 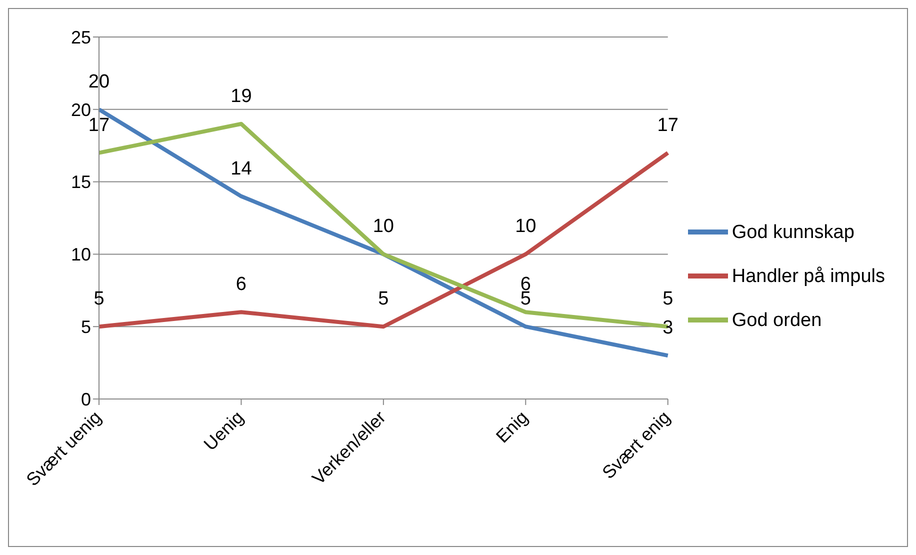 What do you see at coordinates (80, 182) in the screenshot?
I see `y-tick-label: 15` at bounding box center [80, 182].